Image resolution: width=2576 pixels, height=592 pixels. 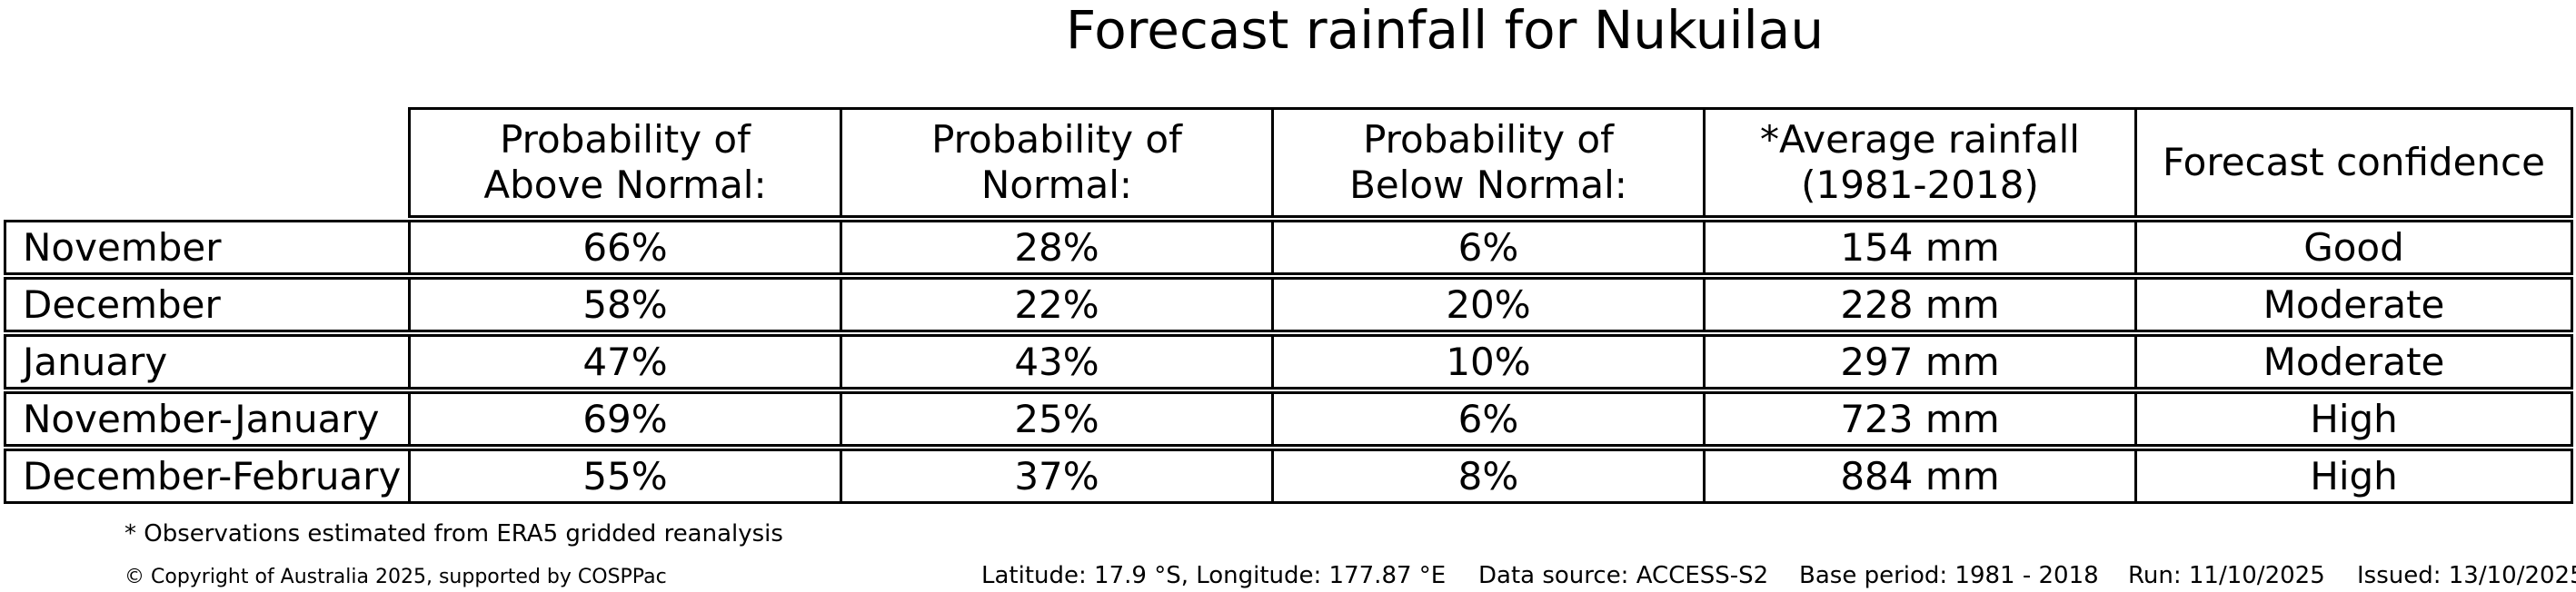 I want to click on col-header-prob-below-normal: Probability of Below Normal:, so click(x=1489, y=162).